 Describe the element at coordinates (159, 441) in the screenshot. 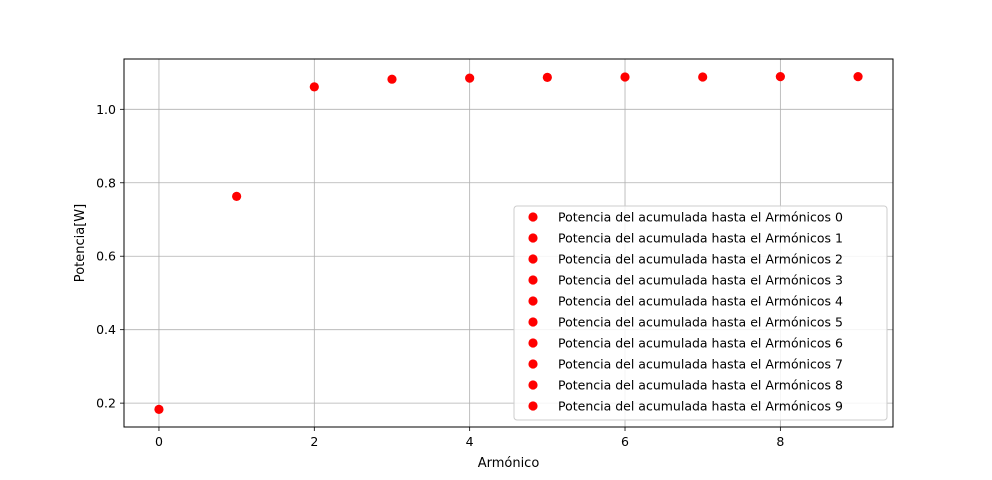

I see `x-tick-label: 0` at that location.